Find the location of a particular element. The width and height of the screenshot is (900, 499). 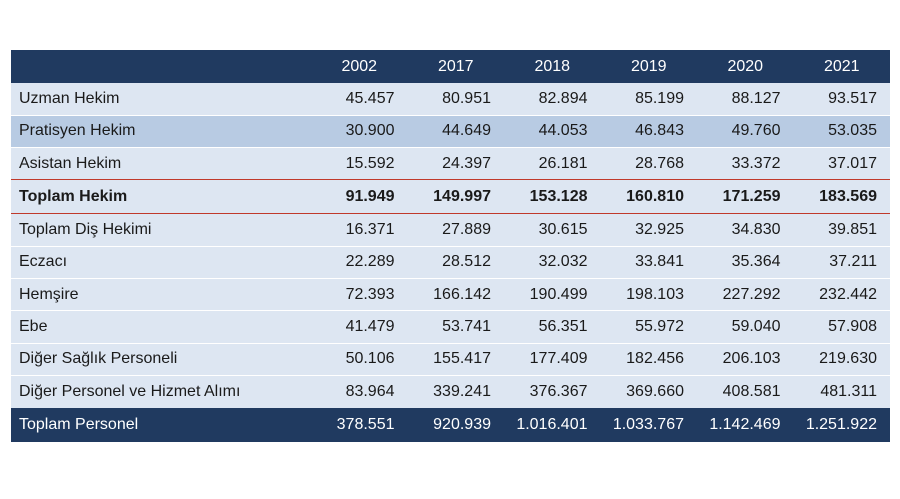

table-cell: 171.259 is located at coordinates (751, 196).